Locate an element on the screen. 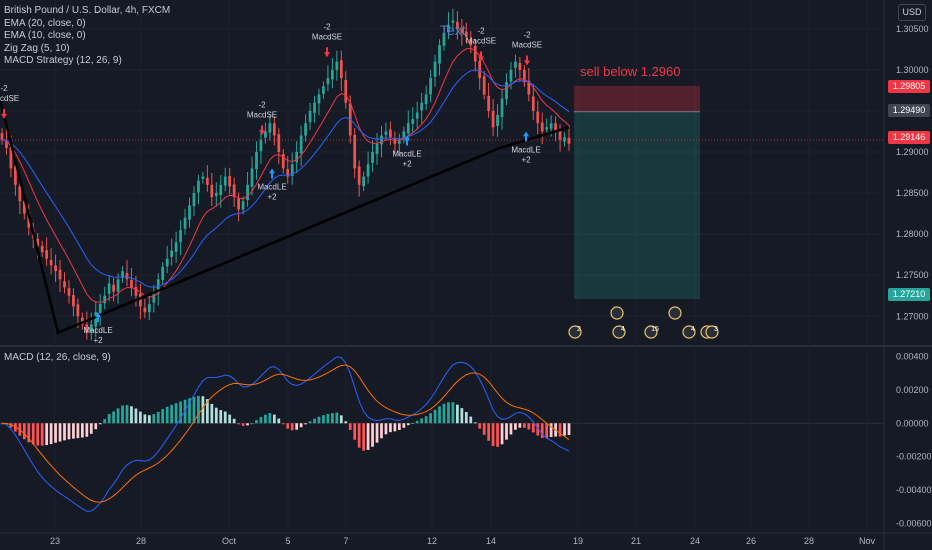 This screenshot has height=550, width=932. price-tick-label: 1.27000 is located at coordinates (912, 316).